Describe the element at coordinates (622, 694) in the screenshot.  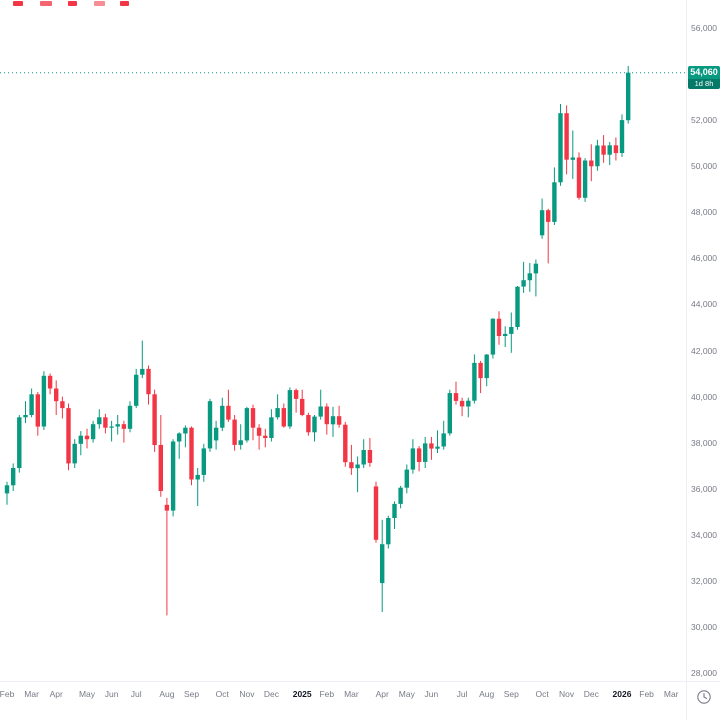
I see `time-tick-year-label: 2026` at that location.